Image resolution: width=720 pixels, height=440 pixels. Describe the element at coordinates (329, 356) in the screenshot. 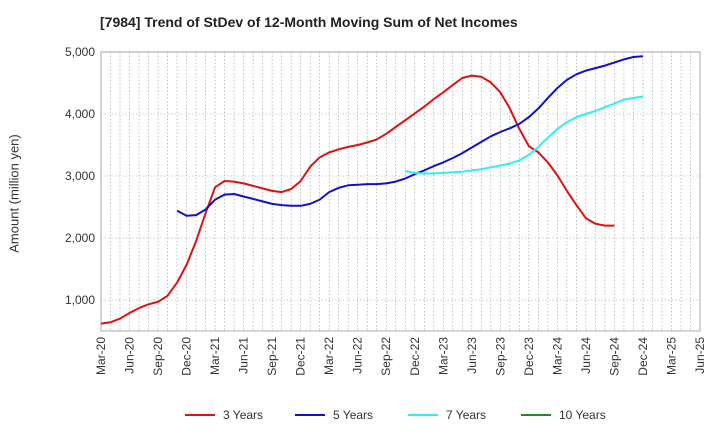

I see `x-tick-label: Mar-22` at that location.